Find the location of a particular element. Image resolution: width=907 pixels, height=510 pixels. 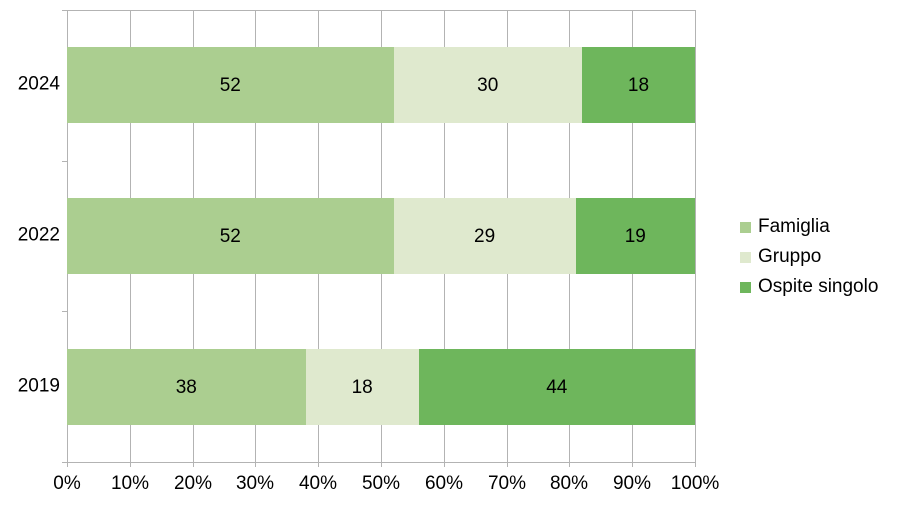

legend-label: Famiglia is located at coordinates (794, 226).